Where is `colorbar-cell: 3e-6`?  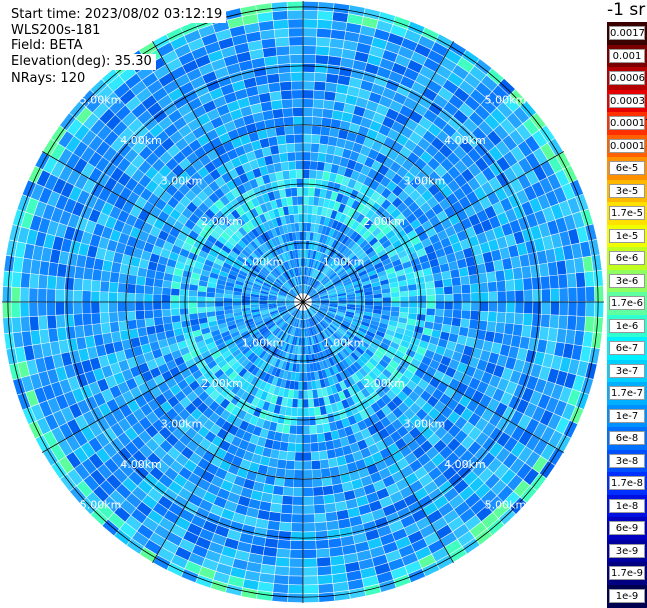
colorbar-cell: 3e-6 is located at coordinates (627, 281).